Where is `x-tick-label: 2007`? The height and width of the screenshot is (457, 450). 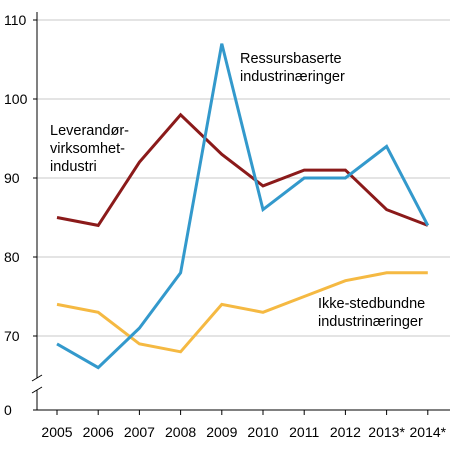 x-tick-label: 2007 is located at coordinates (139, 432).